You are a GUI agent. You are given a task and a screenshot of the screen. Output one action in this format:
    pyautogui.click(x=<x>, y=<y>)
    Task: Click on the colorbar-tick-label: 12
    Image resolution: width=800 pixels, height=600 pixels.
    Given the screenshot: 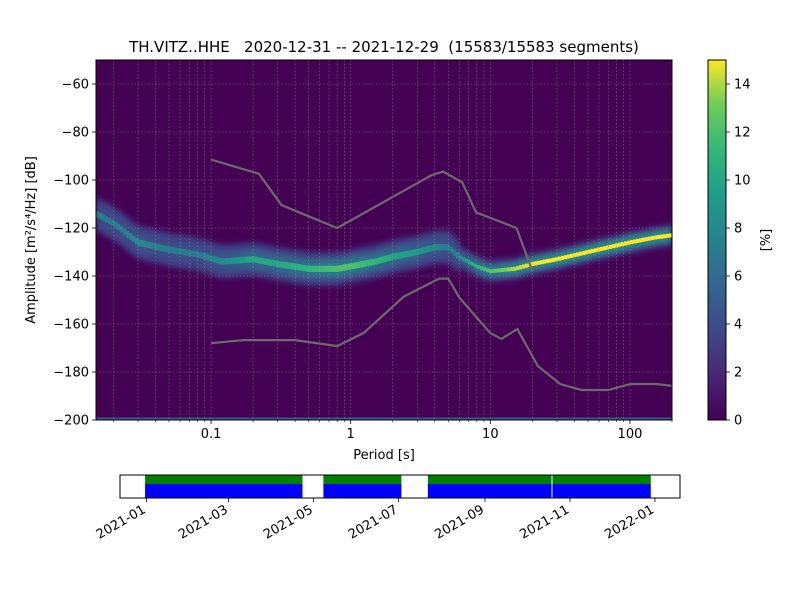 What is the action you would take?
    pyautogui.click(x=742, y=133)
    